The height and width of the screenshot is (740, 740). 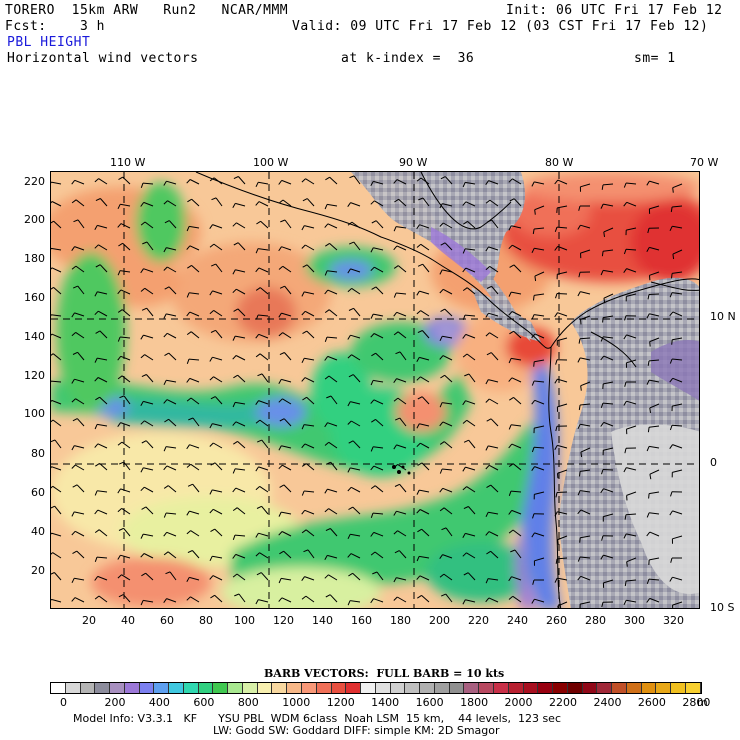 I want to click on x-tick: 80, so click(x=206, y=620).